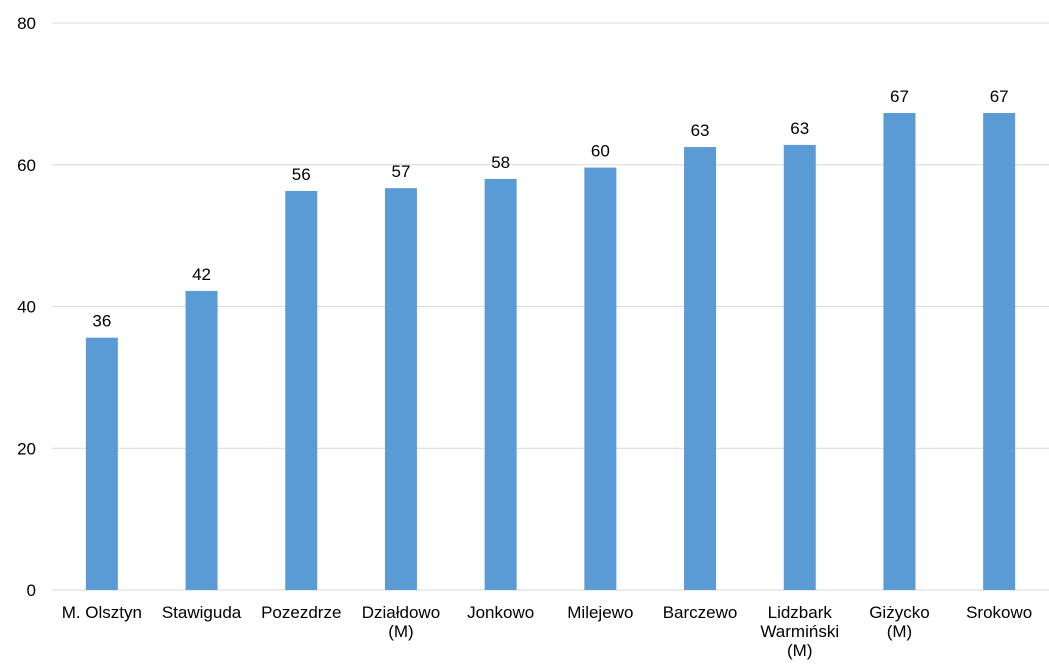  I want to click on category-label-2: Stawiguda, so click(202, 612).